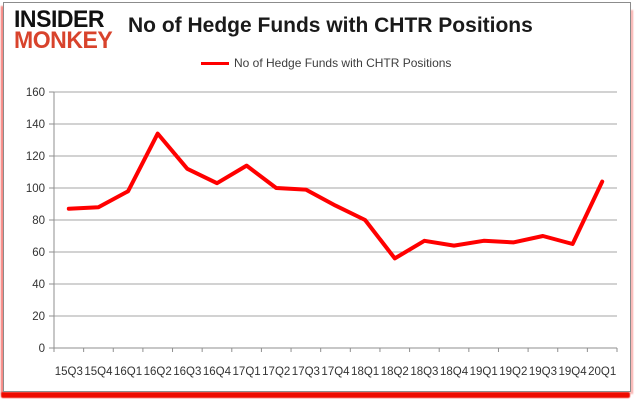 This screenshot has width=637, height=408. I want to click on y-axis-label: 80, so click(38, 221).